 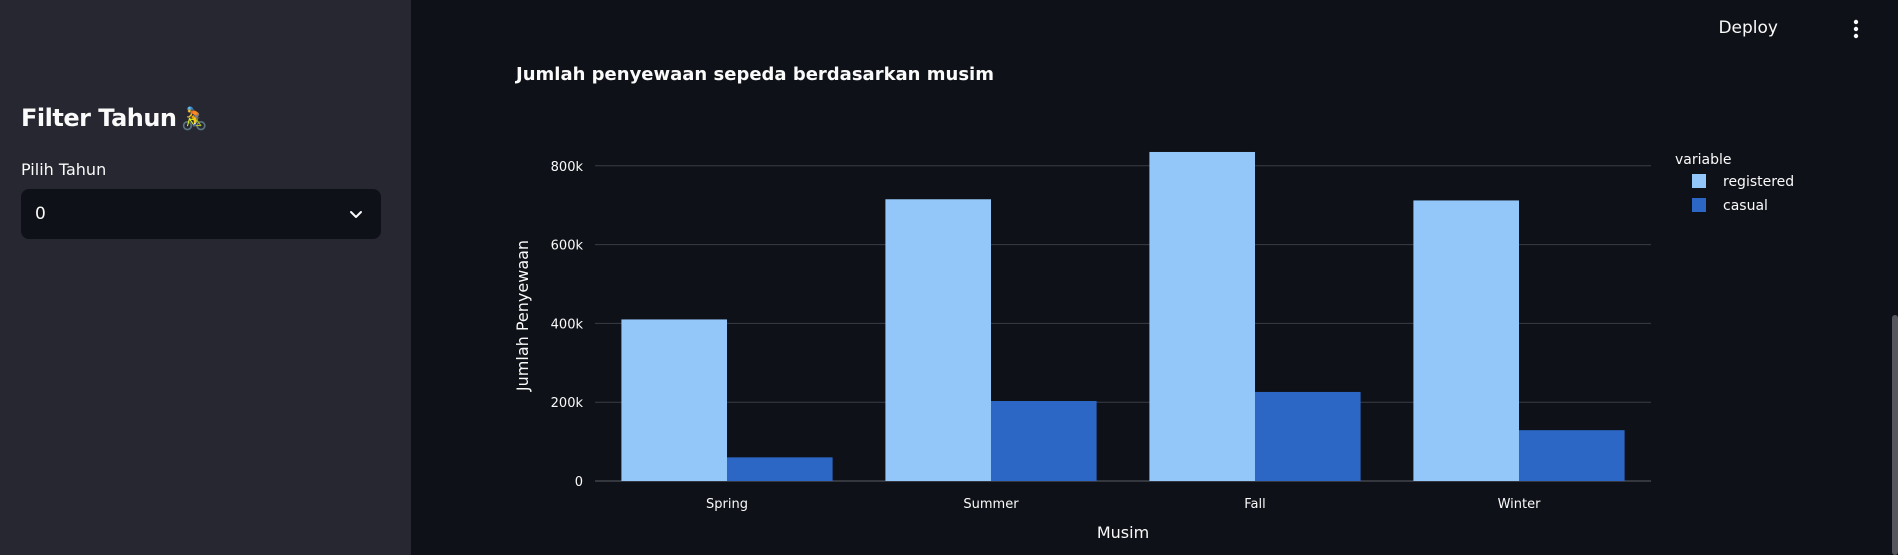 What do you see at coordinates (1202, 316) in the screenshot?
I see `bar-registered-fall` at bounding box center [1202, 316].